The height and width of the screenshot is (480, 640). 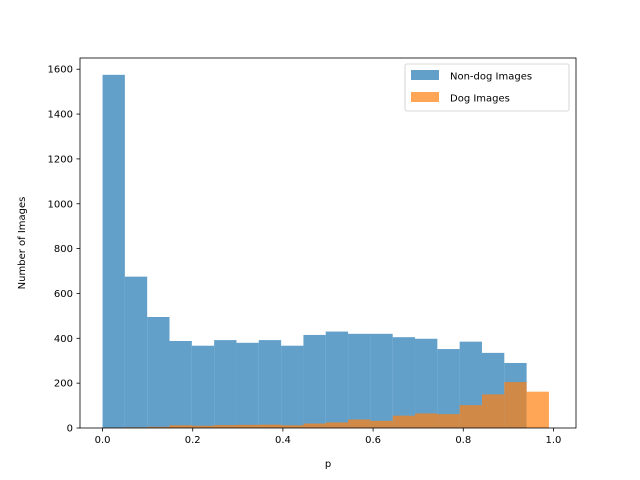 I want to click on x-tick-label-2: 0.4, so click(x=283, y=440).